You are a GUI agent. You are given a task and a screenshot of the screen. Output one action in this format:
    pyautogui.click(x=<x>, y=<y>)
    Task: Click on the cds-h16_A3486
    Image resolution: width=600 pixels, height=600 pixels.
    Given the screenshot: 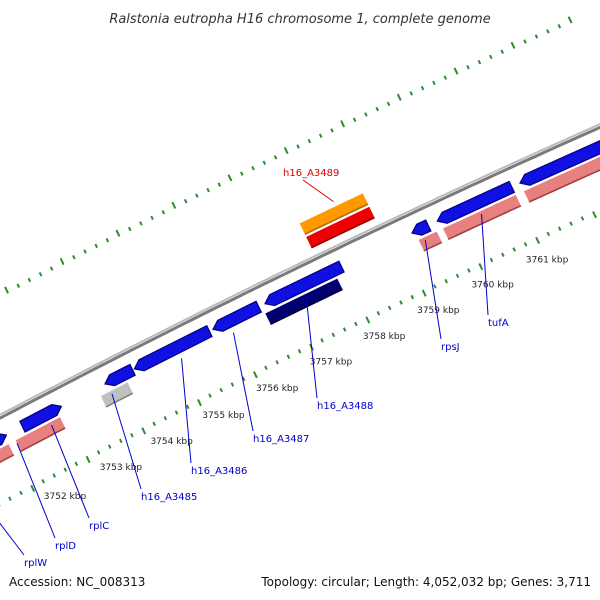 What is the action you would take?
    pyautogui.click(x=173, y=348)
    